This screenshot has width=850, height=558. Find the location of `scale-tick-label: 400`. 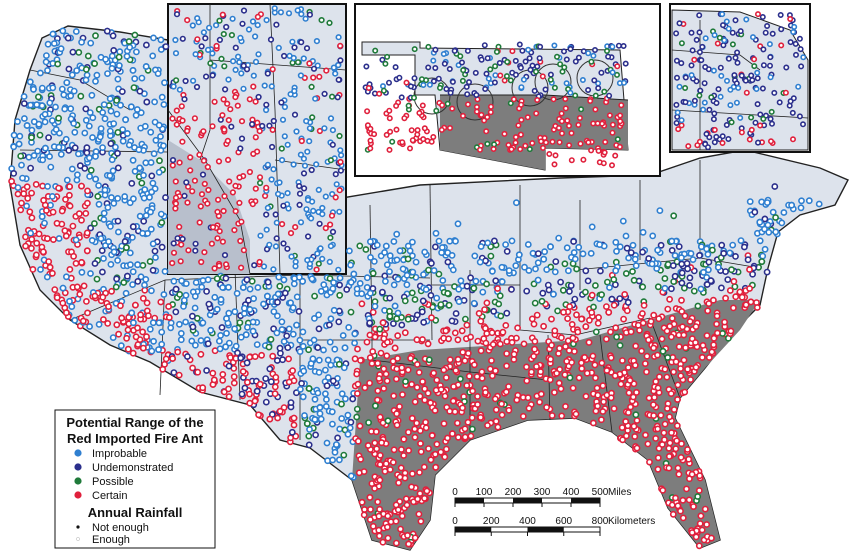

scale-tick-label: 400 is located at coordinates (571, 492).